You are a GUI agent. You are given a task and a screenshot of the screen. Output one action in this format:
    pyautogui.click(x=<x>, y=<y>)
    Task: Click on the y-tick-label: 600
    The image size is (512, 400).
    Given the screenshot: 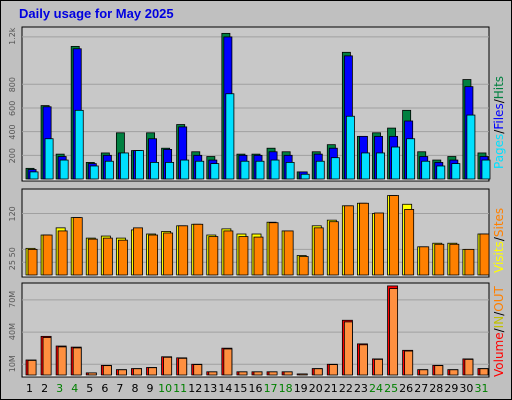 What is the action you would take?
    pyautogui.click(x=12, y=108)
    